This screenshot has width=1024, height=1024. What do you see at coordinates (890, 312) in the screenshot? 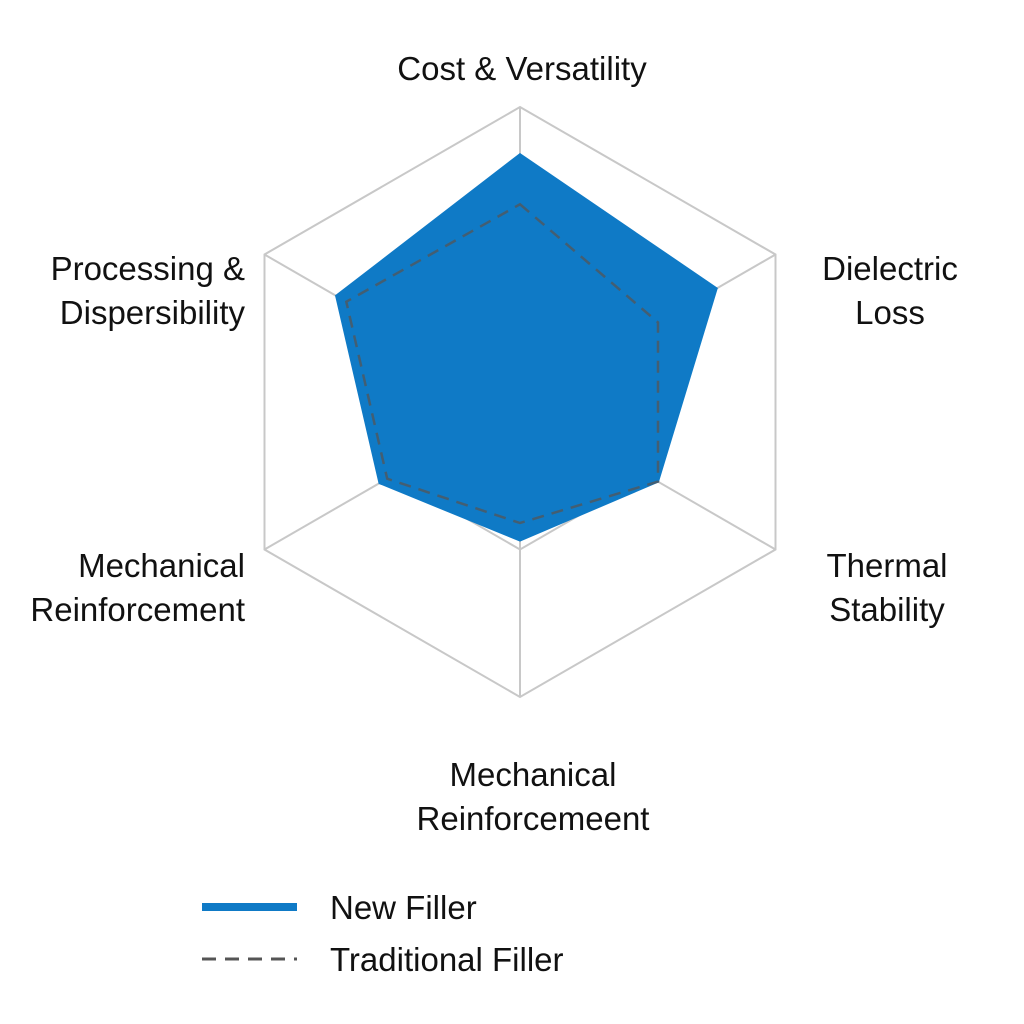
I see `axis-label-1-line-1: Loss` at bounding box center [890, 312].